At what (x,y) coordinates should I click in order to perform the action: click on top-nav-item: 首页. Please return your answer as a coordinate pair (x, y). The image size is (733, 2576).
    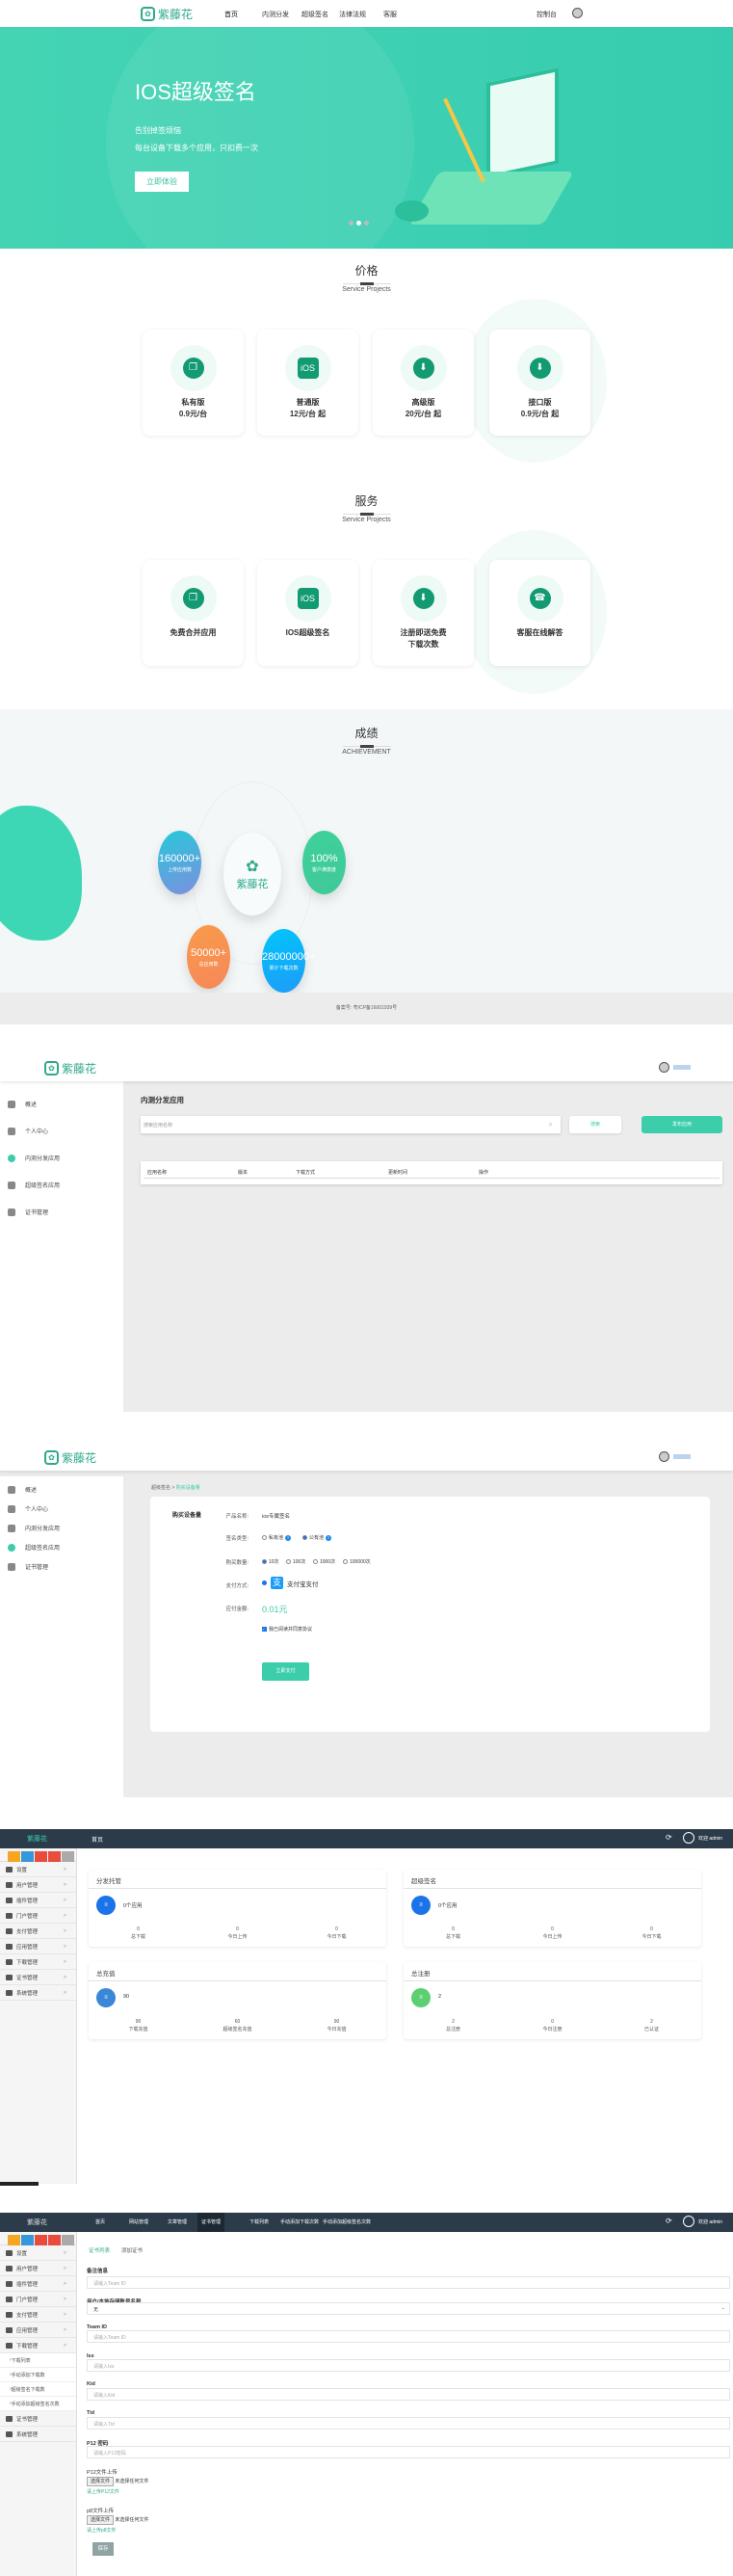
    Looking at the image, I should click on (100, 2222).